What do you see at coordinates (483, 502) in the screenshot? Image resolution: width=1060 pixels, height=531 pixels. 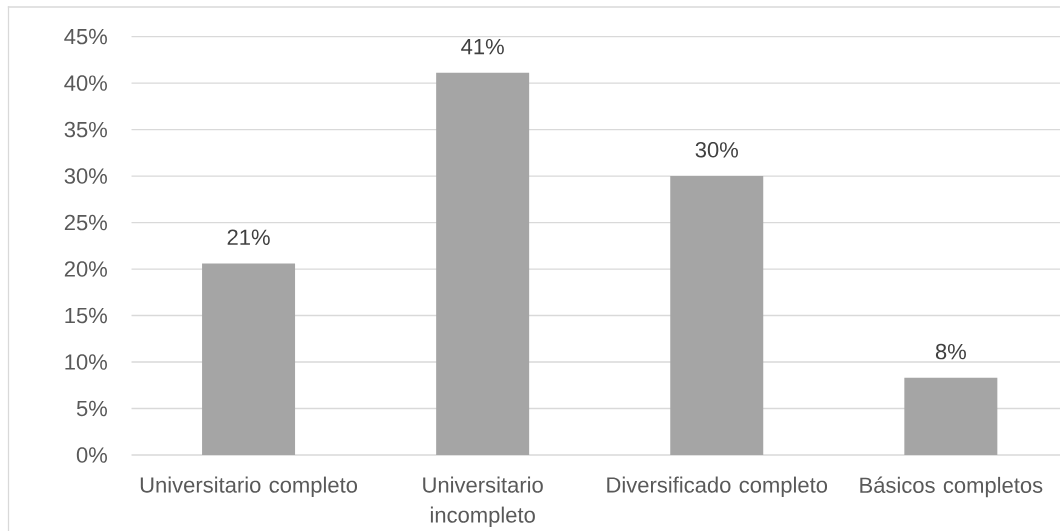 I see `x-tick-label: Universitario incompleto` at bounding box center [483, 502].